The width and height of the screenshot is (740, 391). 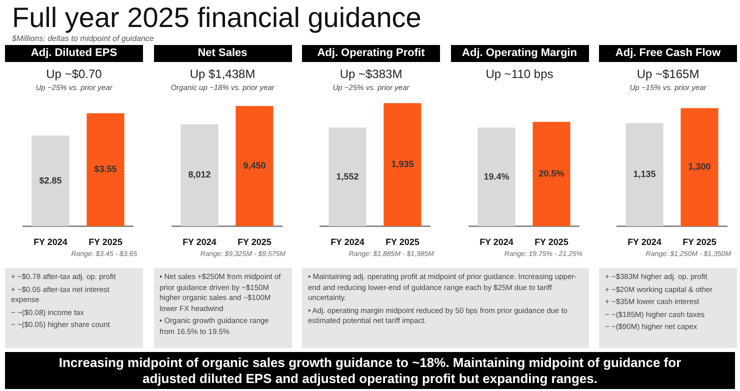 What do you see at coordinates (105, 169) in the screenshot?
I see `data-label: $3.55` at bounding box center [105, 169].